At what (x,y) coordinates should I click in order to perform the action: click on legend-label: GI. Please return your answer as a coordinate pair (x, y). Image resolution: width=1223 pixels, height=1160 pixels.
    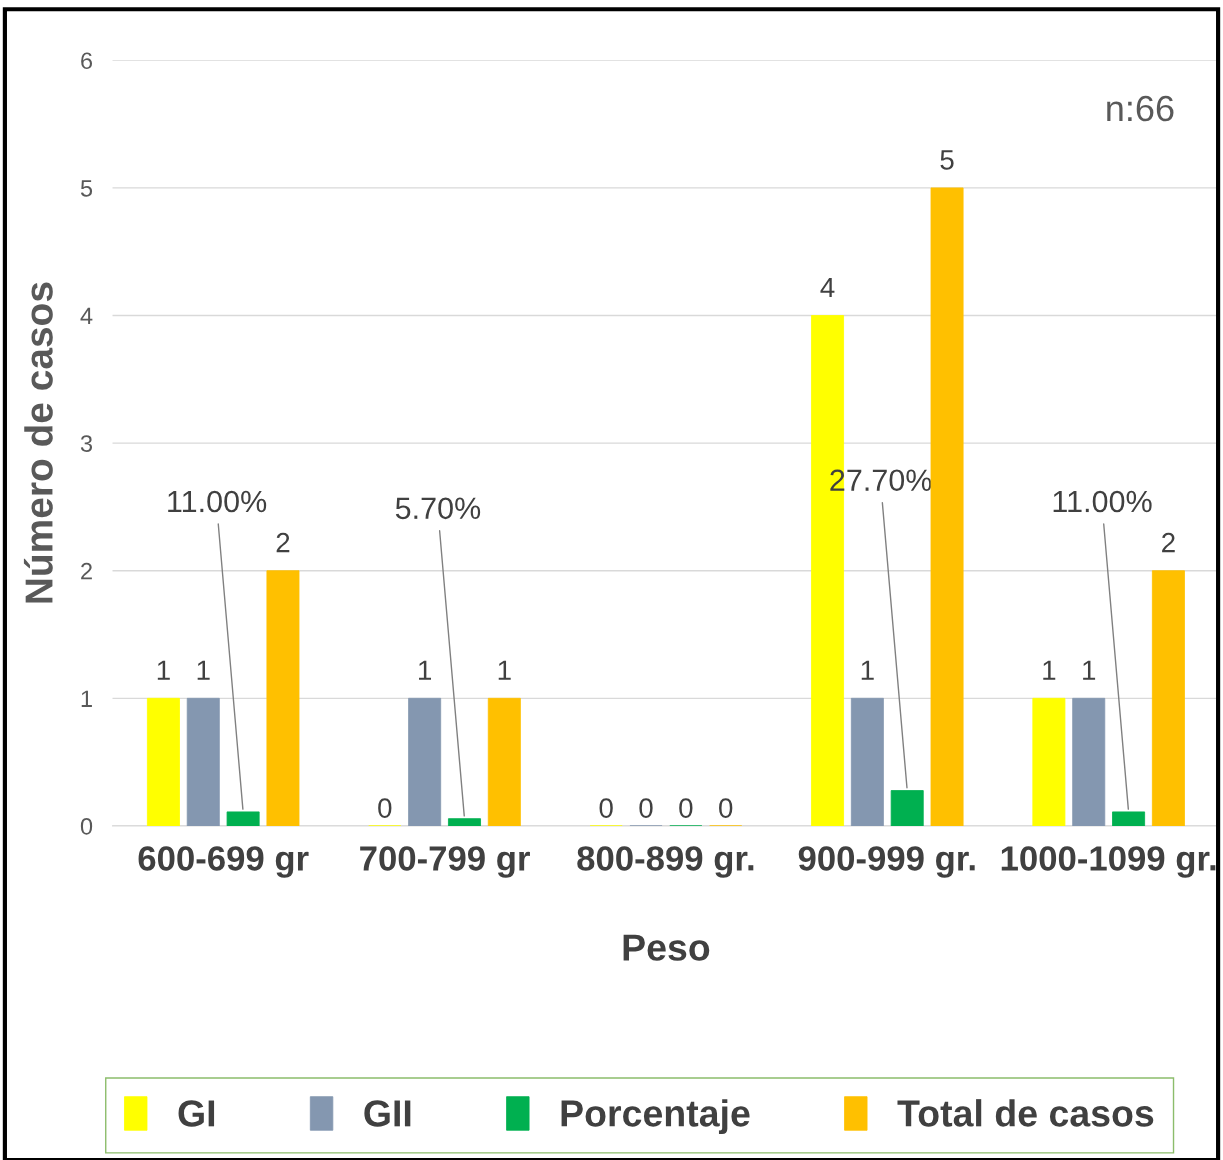
    Looking at the image, I should click on (196, 1113).